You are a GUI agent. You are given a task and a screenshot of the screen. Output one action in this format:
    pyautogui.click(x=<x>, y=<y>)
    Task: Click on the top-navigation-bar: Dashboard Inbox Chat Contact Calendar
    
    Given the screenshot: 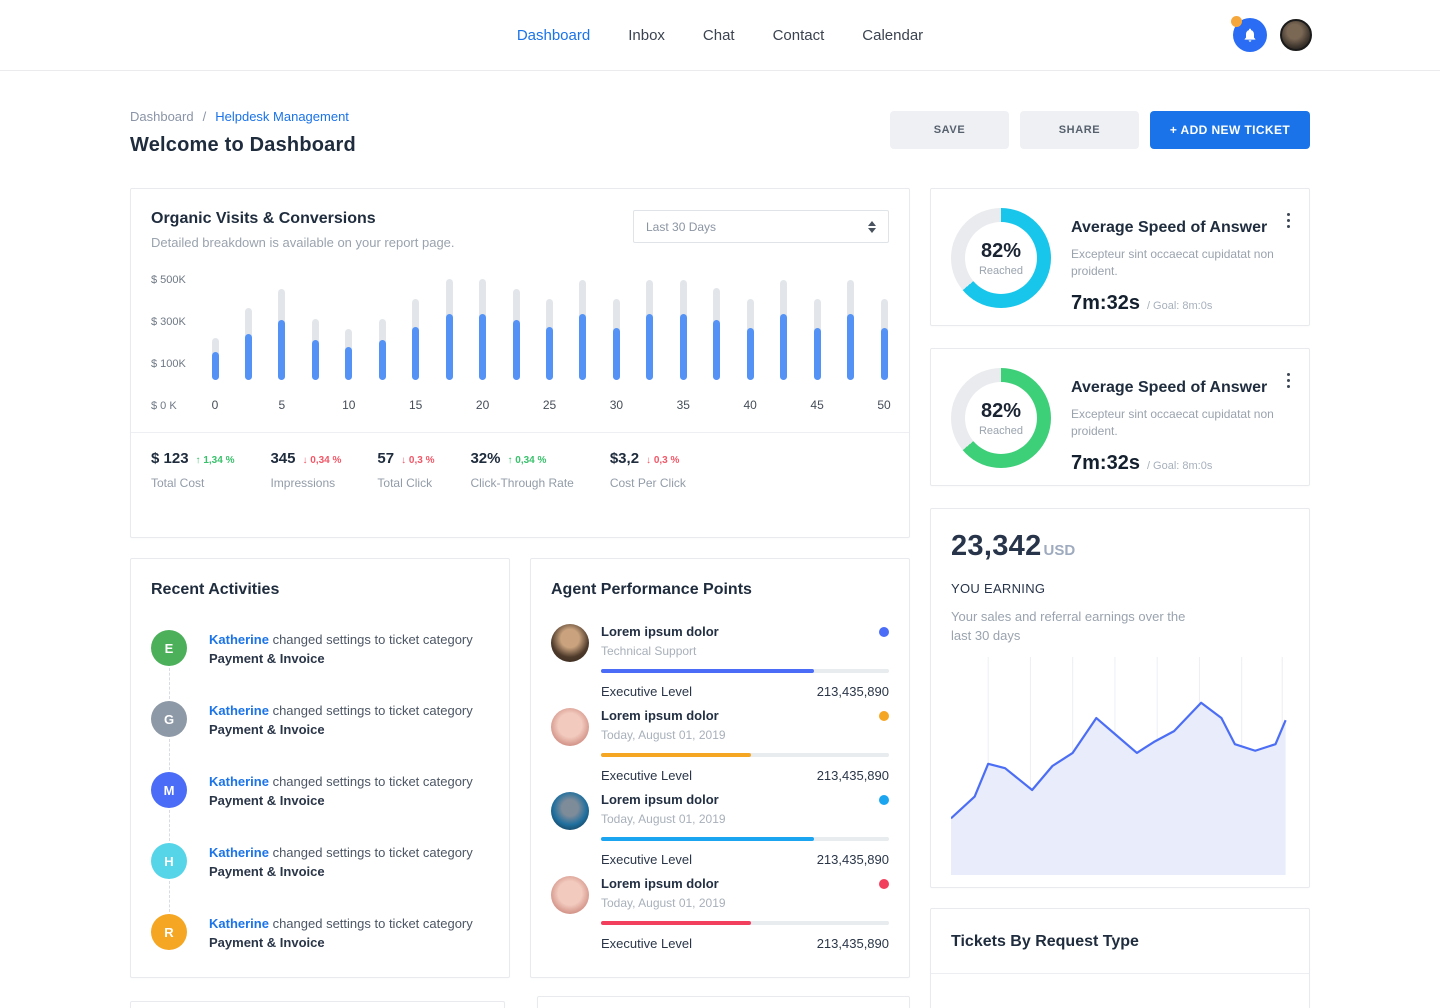 What is the action you would take?
    pyautogui.click(x=720, y=35)
    